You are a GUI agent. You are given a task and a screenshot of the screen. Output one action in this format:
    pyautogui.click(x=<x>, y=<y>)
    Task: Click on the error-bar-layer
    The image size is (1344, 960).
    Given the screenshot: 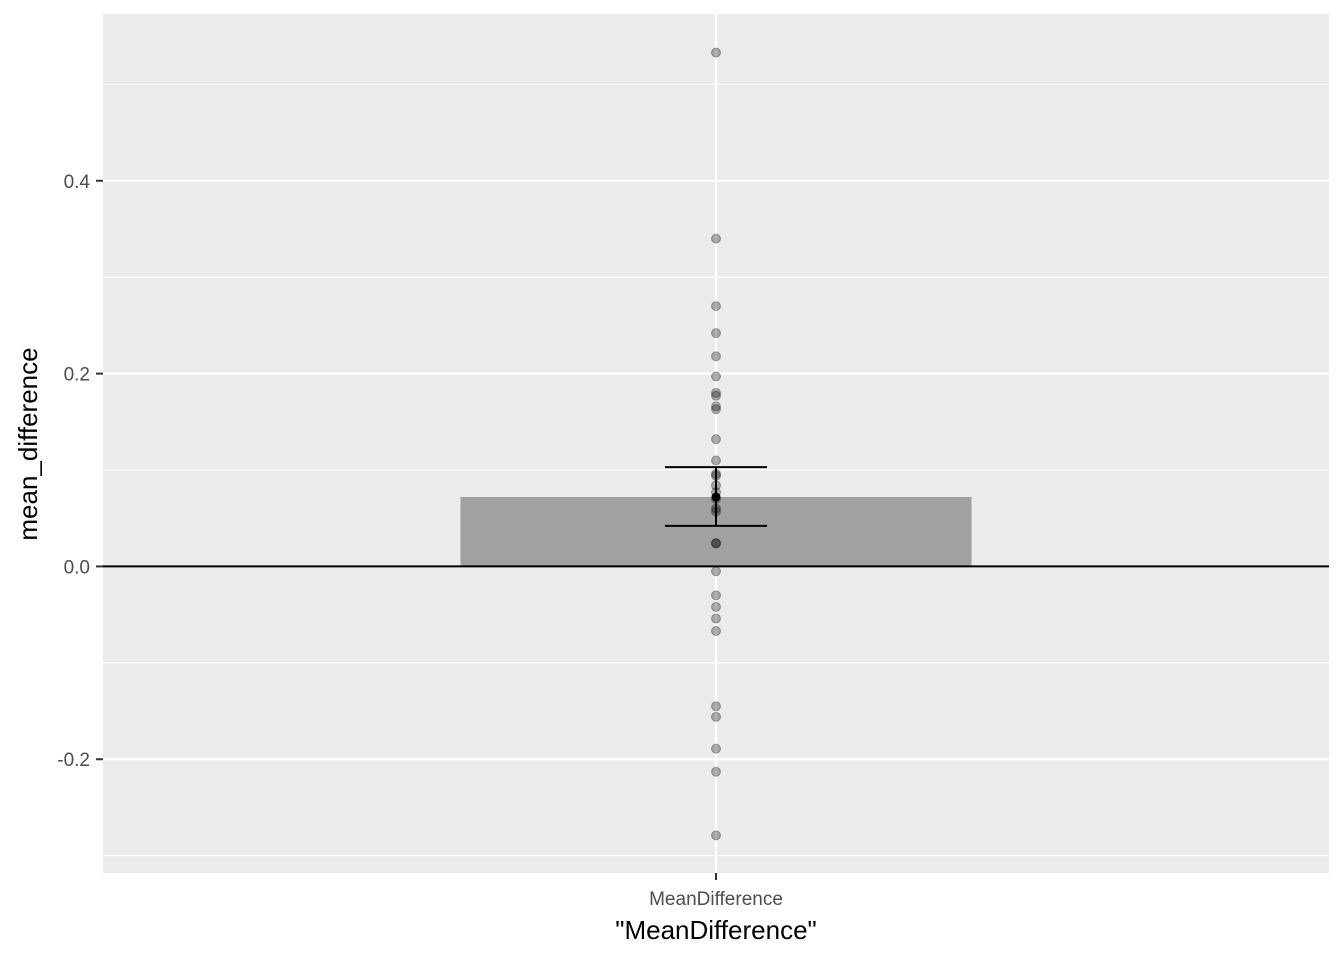 What is the action you would take?
    pyautogui.click(x=716, y=496)
    